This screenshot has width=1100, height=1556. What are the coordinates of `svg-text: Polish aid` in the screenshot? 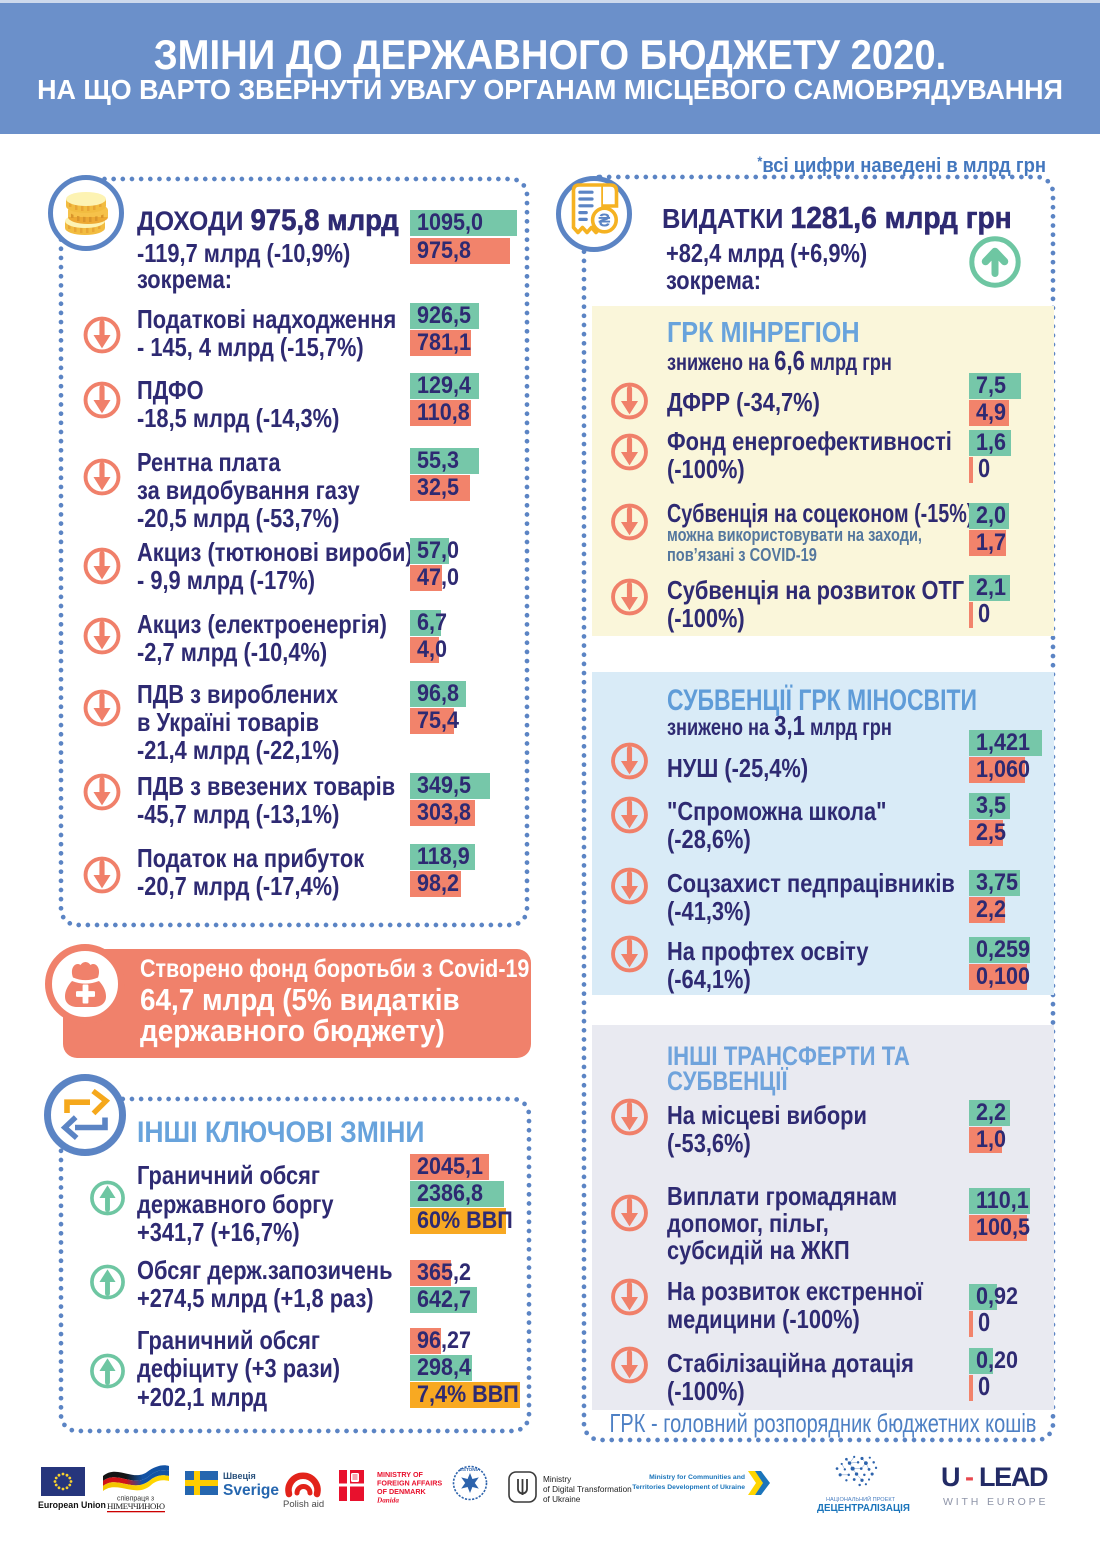 It's located at (303, 1504).